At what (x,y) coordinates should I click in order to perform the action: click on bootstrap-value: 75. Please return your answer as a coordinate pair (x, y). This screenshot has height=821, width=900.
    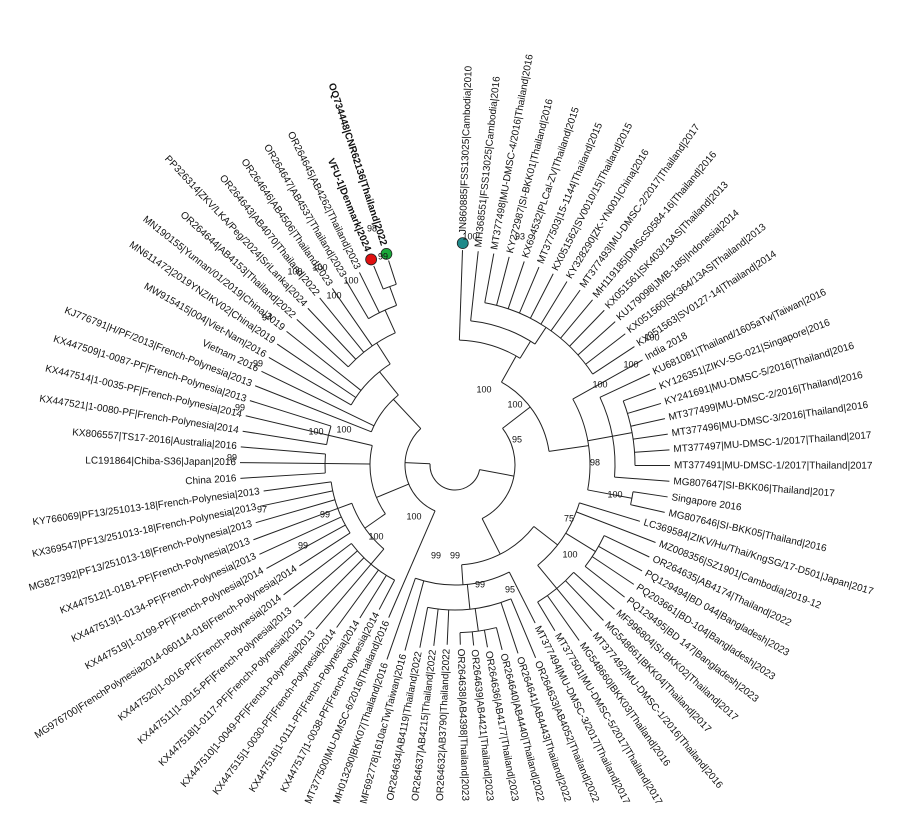
    Looking at the image, I should click on (569, 518).